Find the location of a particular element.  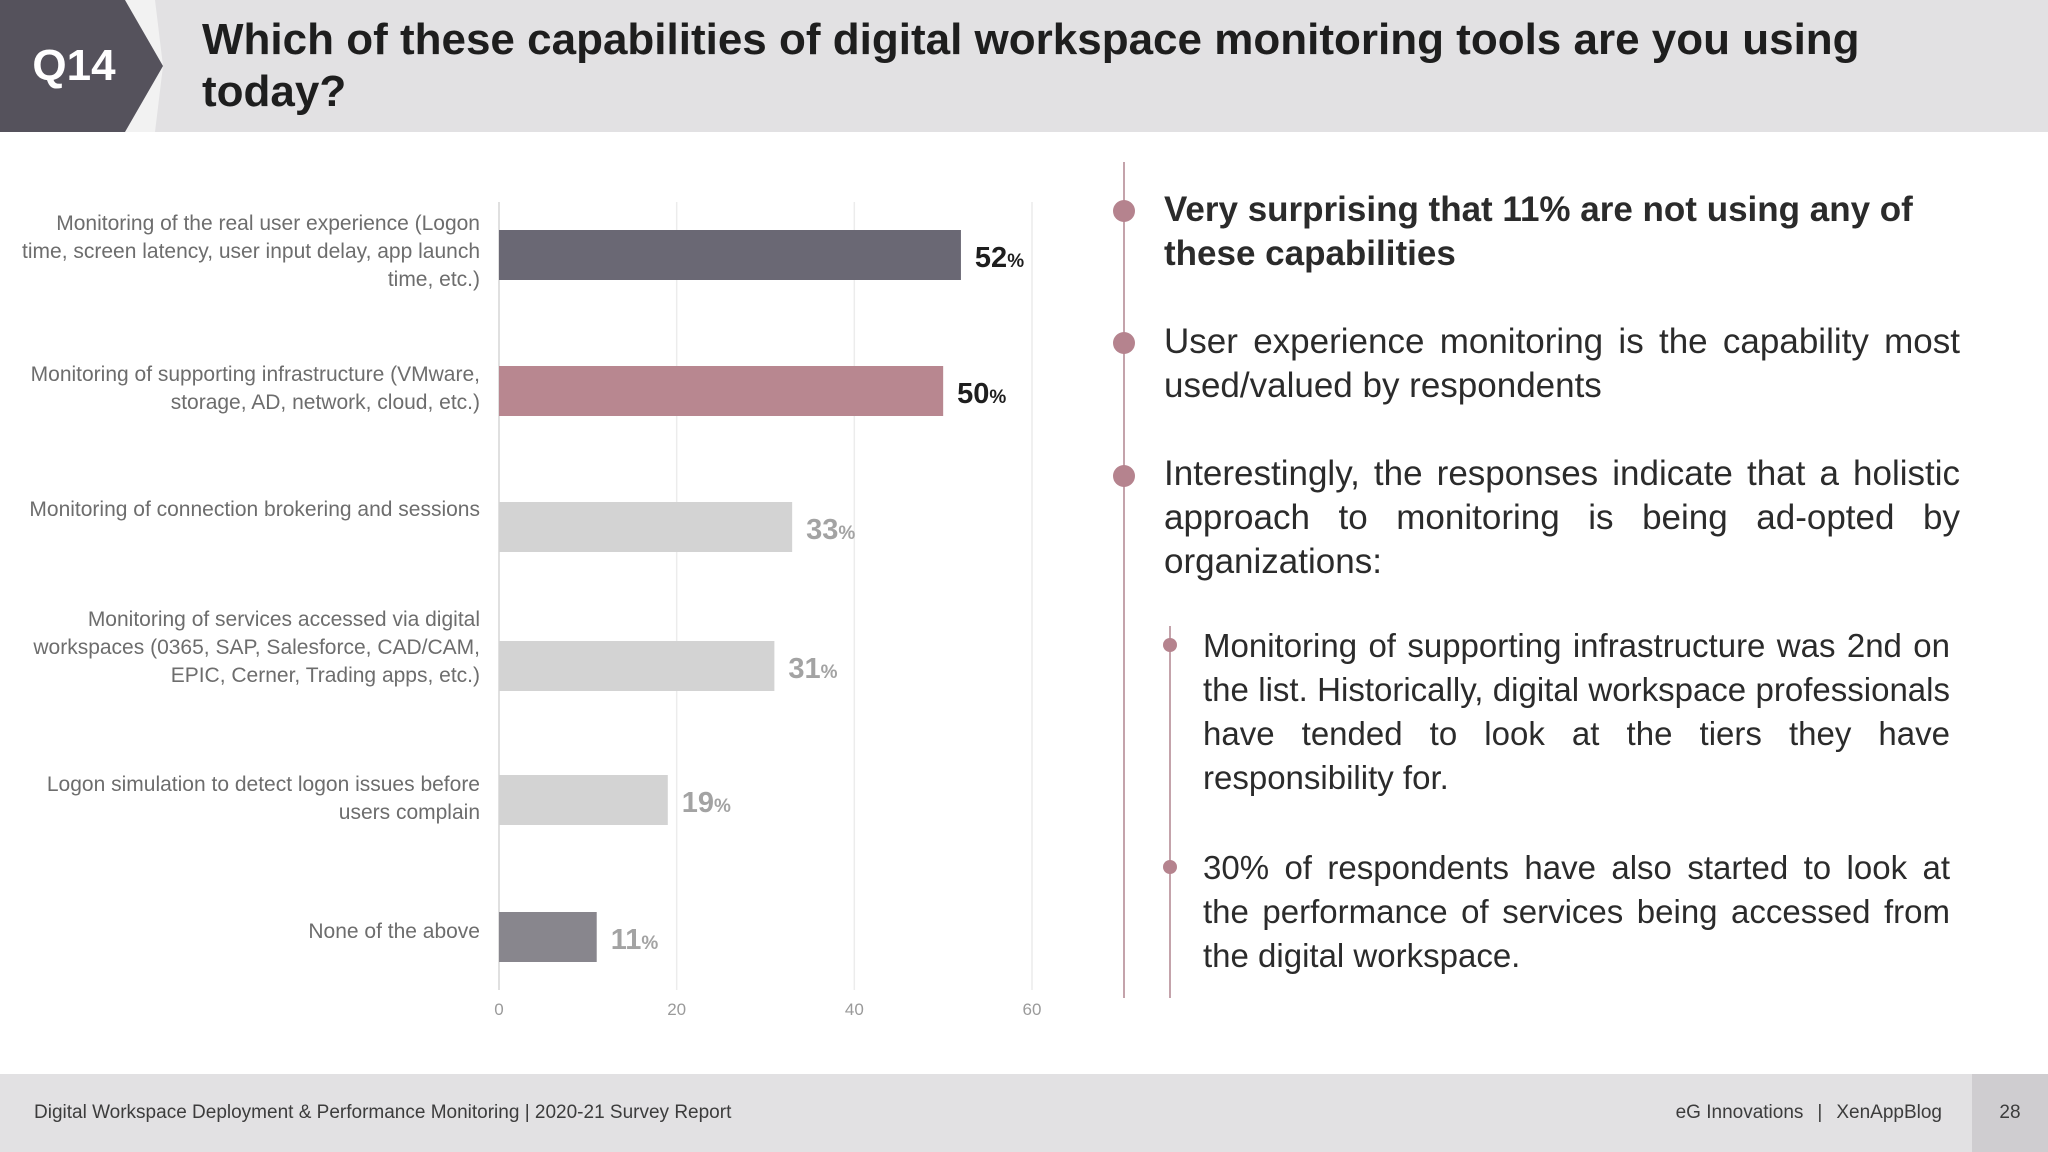

badge-shape is located at coordinates (81, 66).